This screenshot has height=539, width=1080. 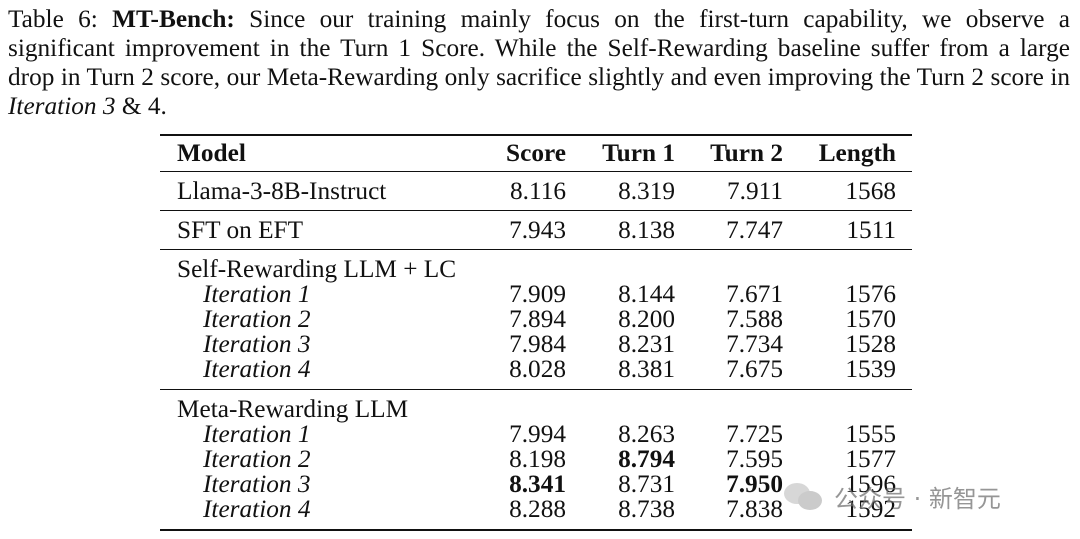 I want to click on cell-length: 1570, so click(x=870, y=319).